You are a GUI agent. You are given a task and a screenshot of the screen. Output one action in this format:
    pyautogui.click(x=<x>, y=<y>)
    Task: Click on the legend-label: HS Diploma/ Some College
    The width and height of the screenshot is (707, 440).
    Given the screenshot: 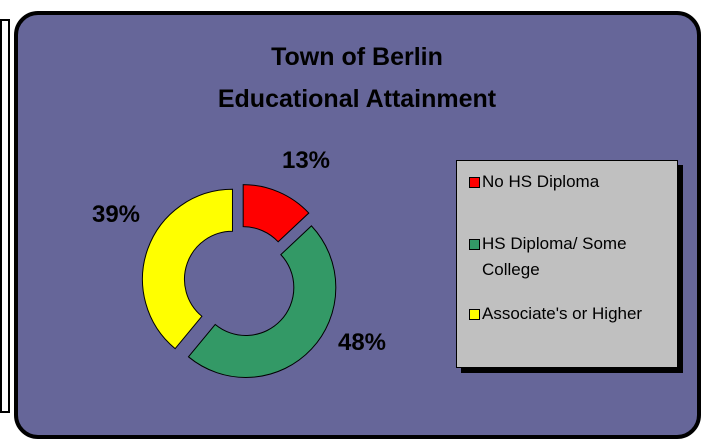 What is the action you would take?
    pyautogui.click(x=554, y=256)
    